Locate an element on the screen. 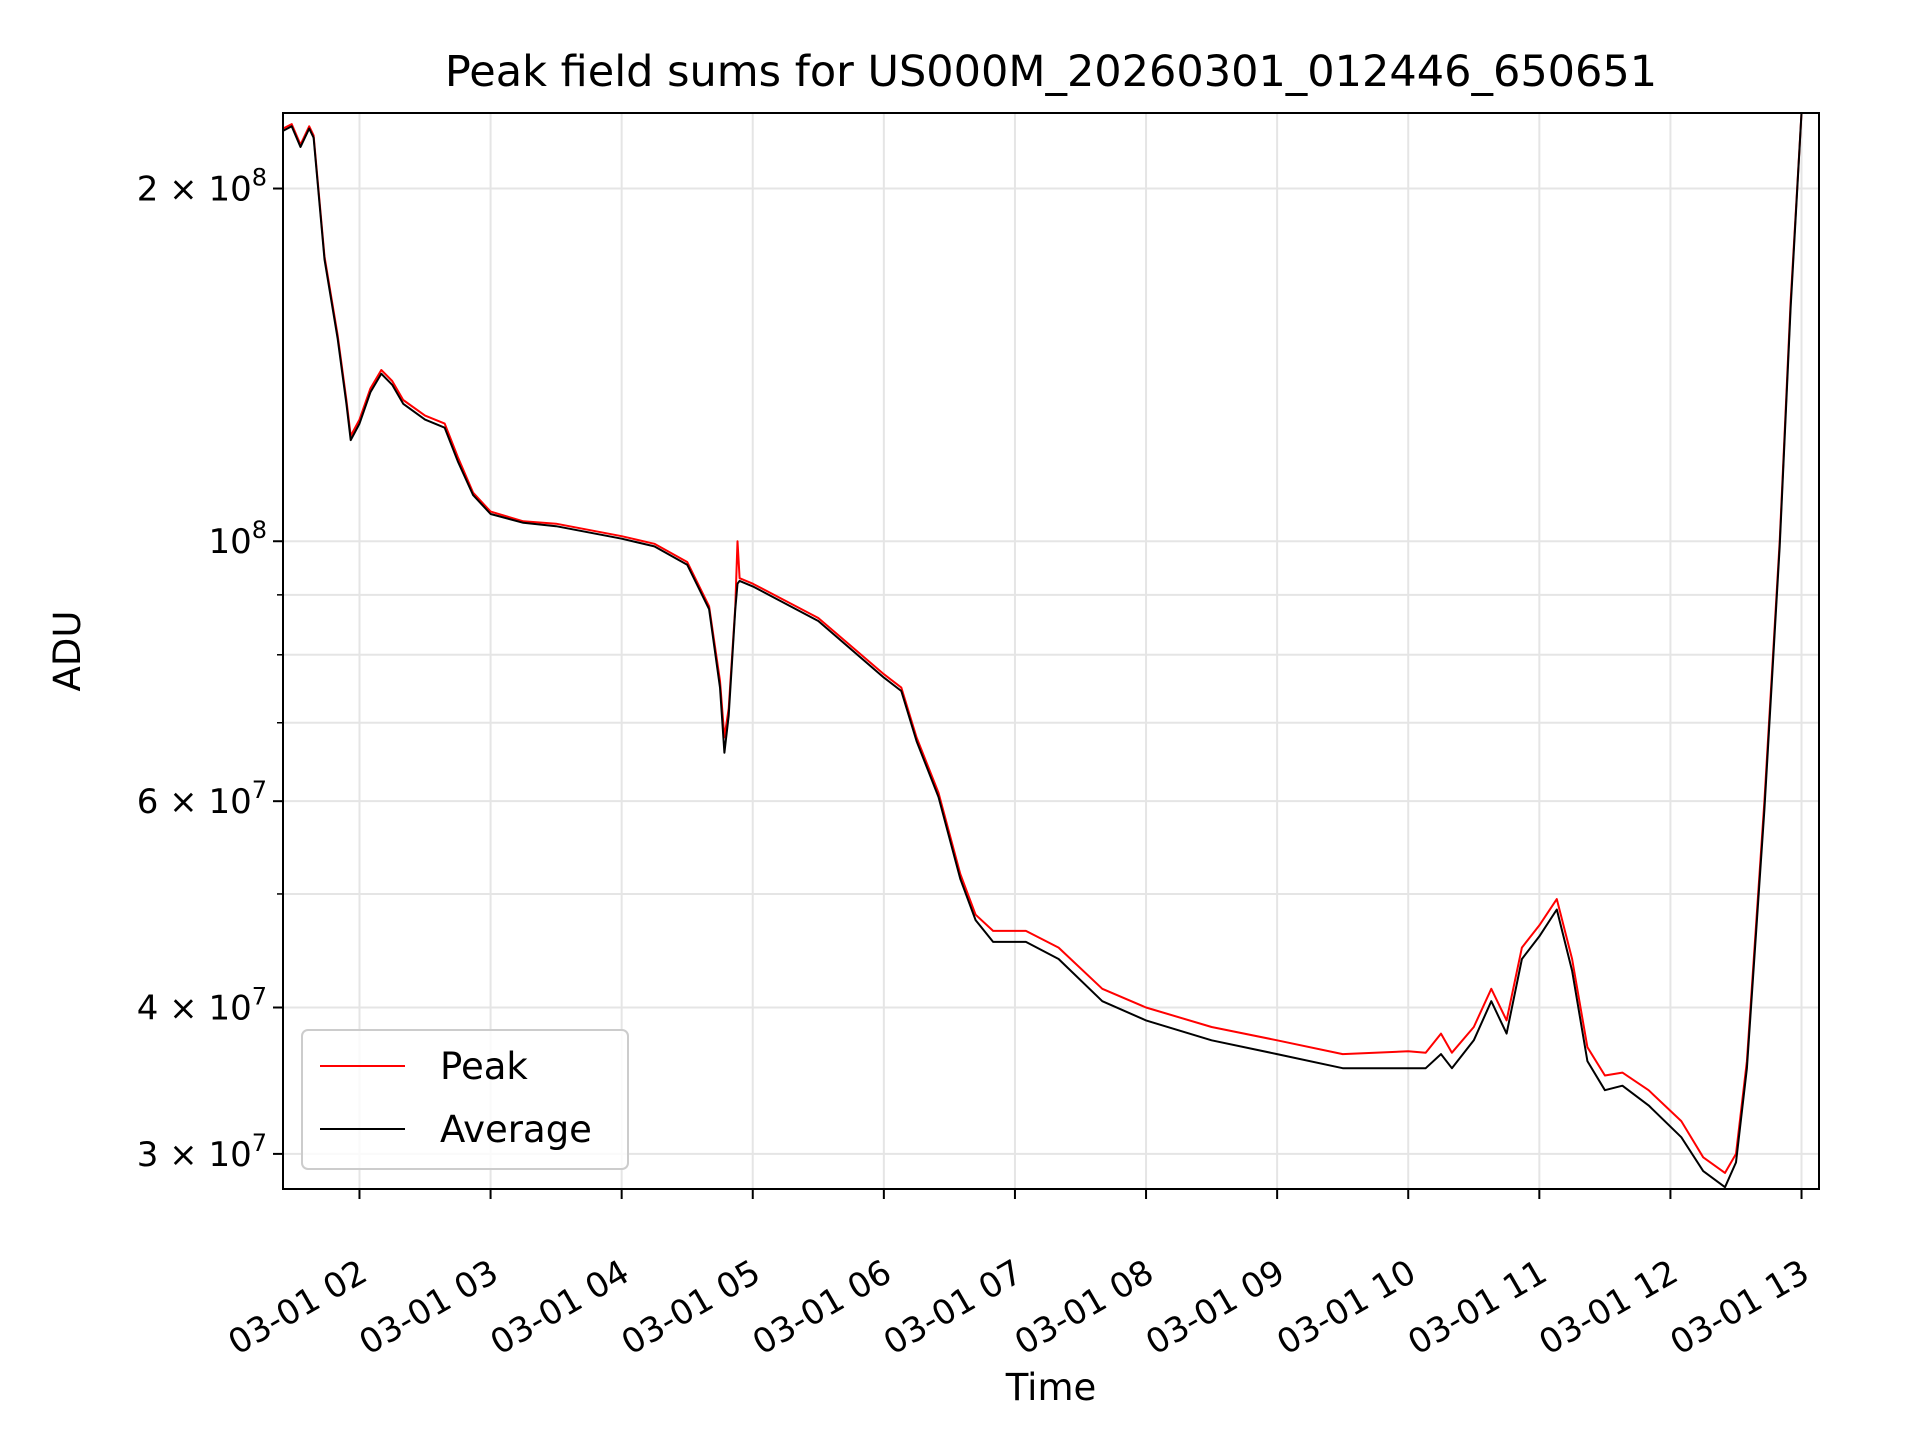 The height and width of the screenshot is (1440, 1920). x-tick-label: 03-01 02 is located at coordinates (298, 1307).